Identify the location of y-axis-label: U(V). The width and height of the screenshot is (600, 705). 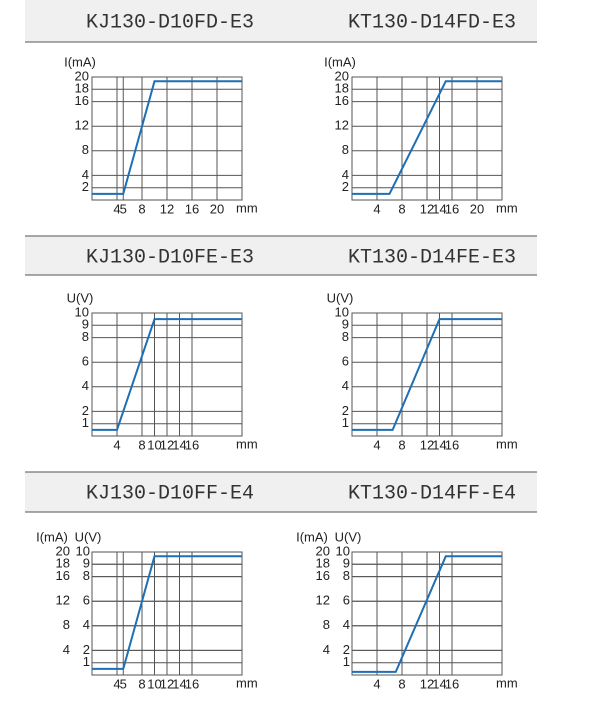
(80, 297).